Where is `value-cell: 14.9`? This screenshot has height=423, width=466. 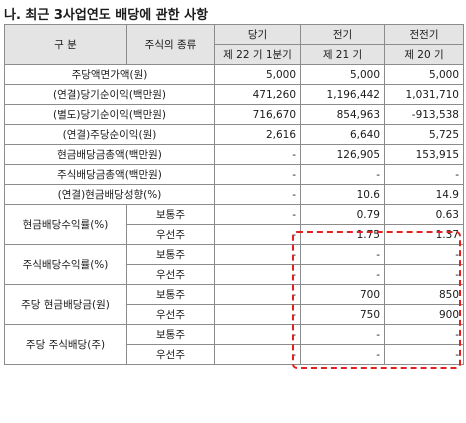 value-cell: 14.9 is located at coordinates (424, 194).